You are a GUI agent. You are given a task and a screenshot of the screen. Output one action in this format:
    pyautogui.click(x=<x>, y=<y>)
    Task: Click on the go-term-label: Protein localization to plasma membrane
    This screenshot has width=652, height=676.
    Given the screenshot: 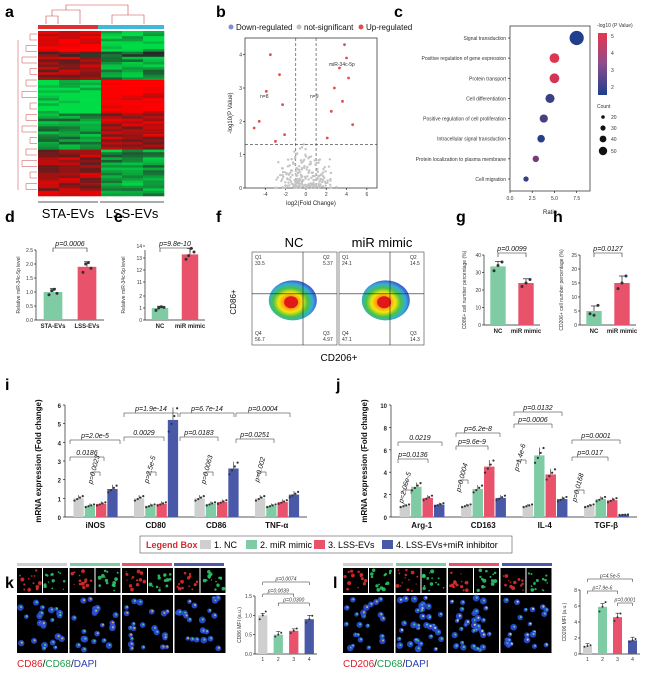 What is the action you would take?
    pyautogui.click(x=461, y=160)
    